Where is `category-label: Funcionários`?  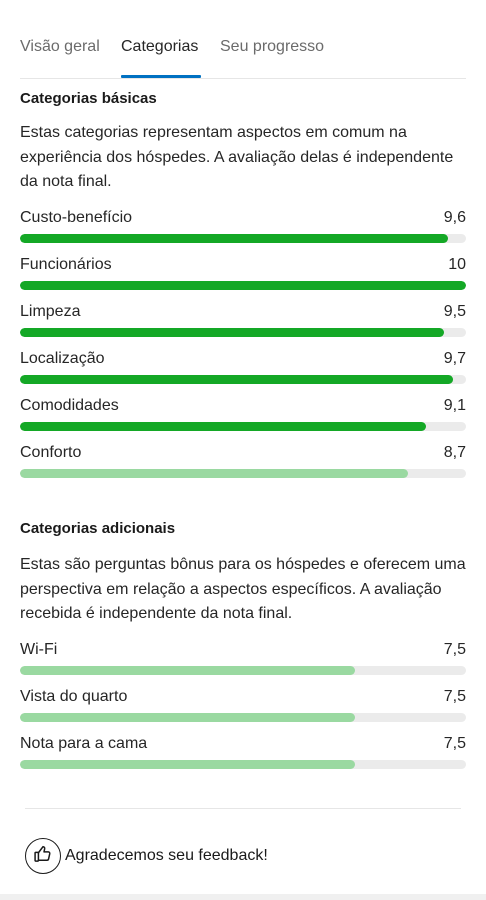
category-label: Funcionários is located at coordinates (66, 264).